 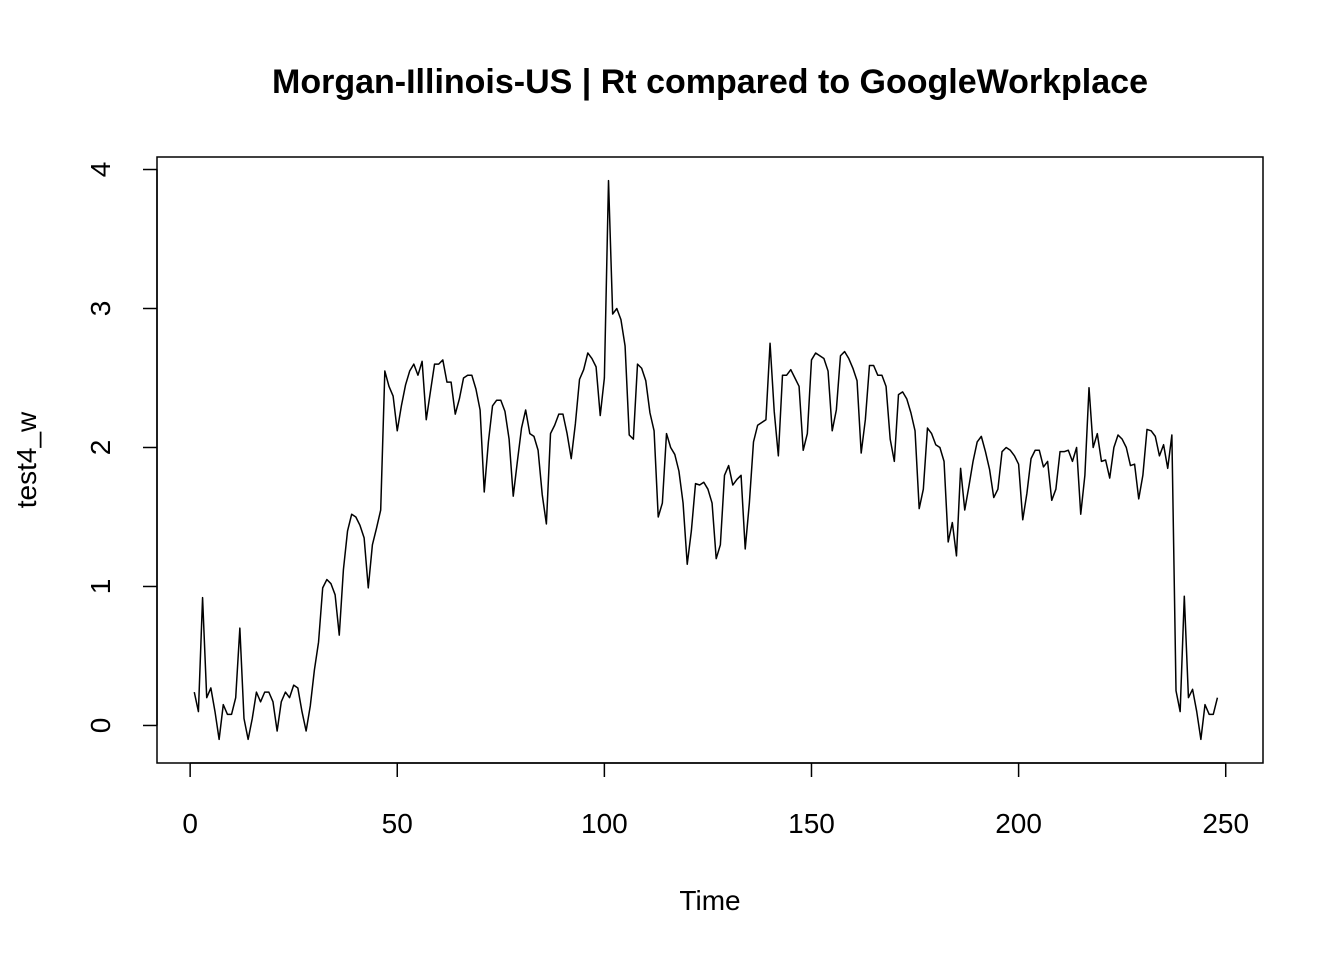 I want to click on y-tick-label: 2, so click(x=100, y=448).